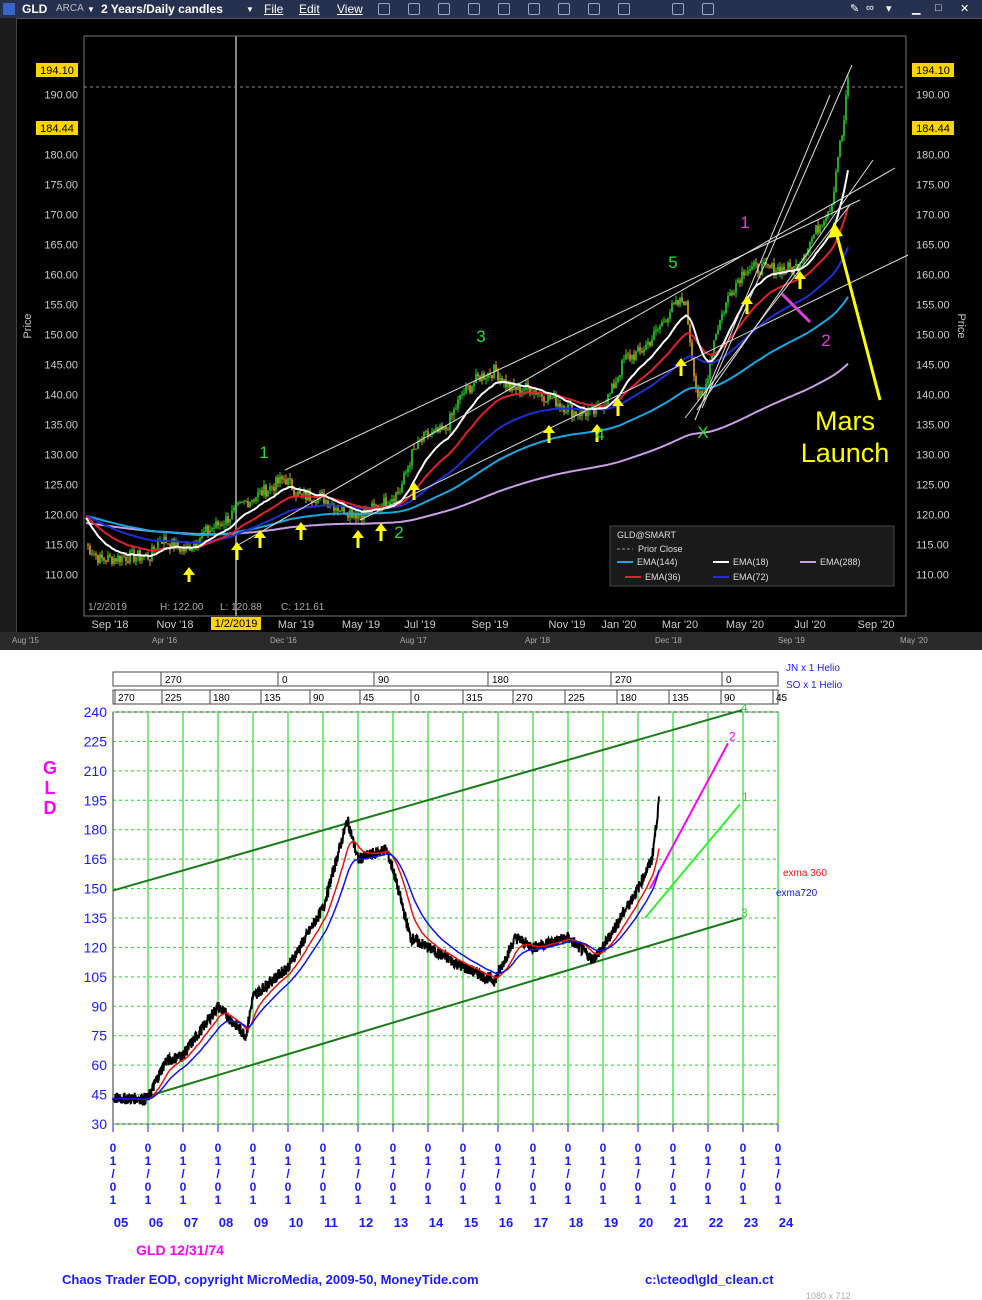  I want to click on link-icon: ∞, so click(870, 8).